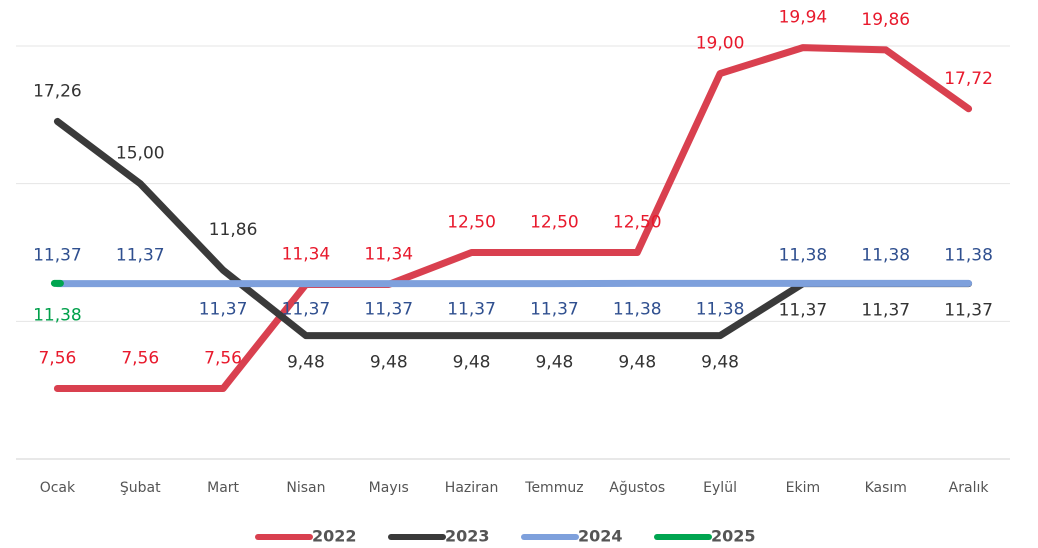  What do you see at coordinates (720, 488) in the screenshot?
I see `x-tick-label: Eylül` at bounding box center [720, 488].